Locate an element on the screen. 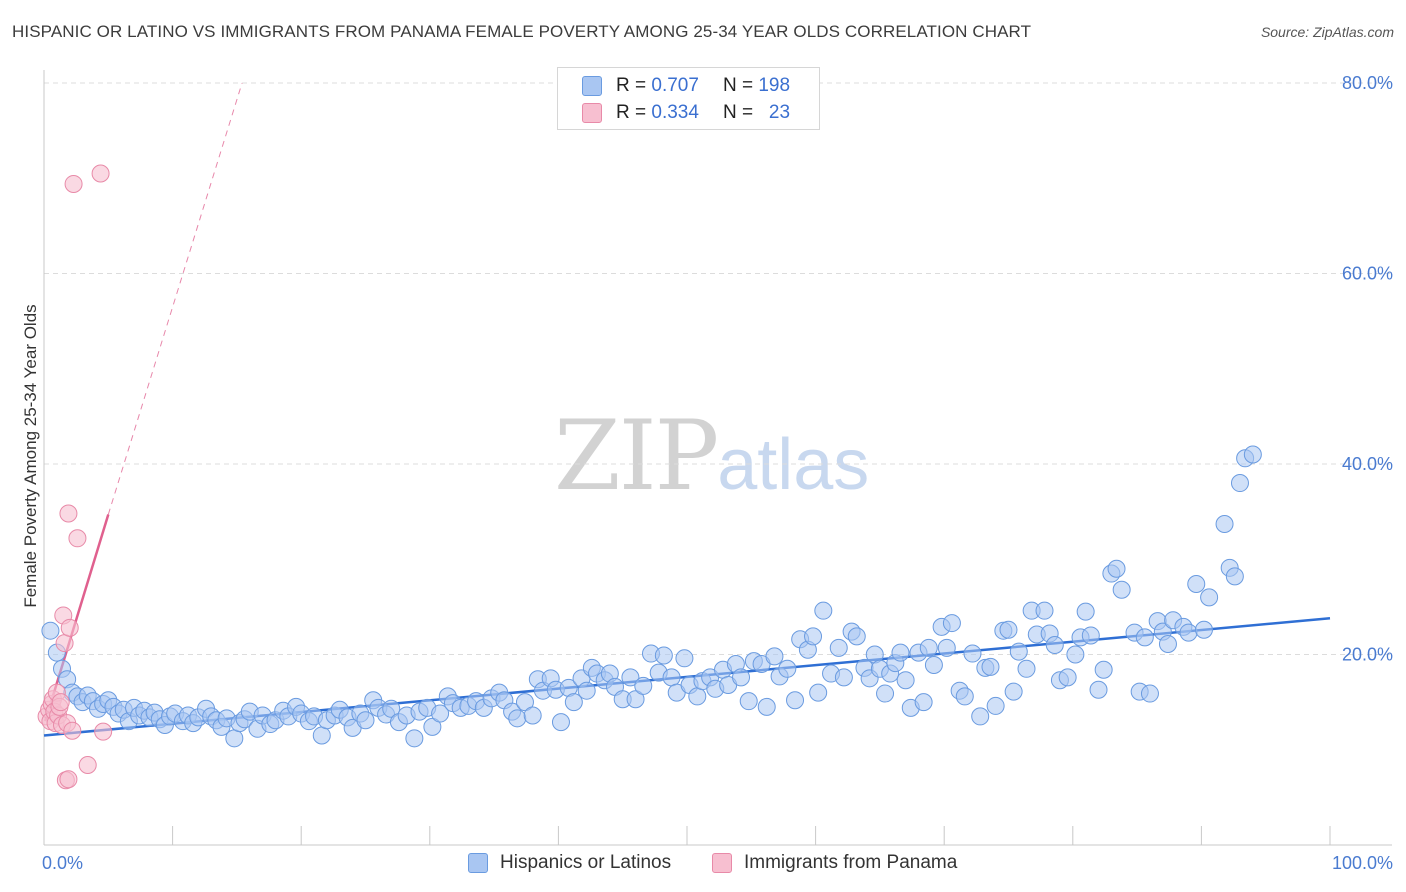 This screenshot has height=892, width=1406. legend-item-hispanics: Hispanics or Latinos is located at coordinates (569, 863).